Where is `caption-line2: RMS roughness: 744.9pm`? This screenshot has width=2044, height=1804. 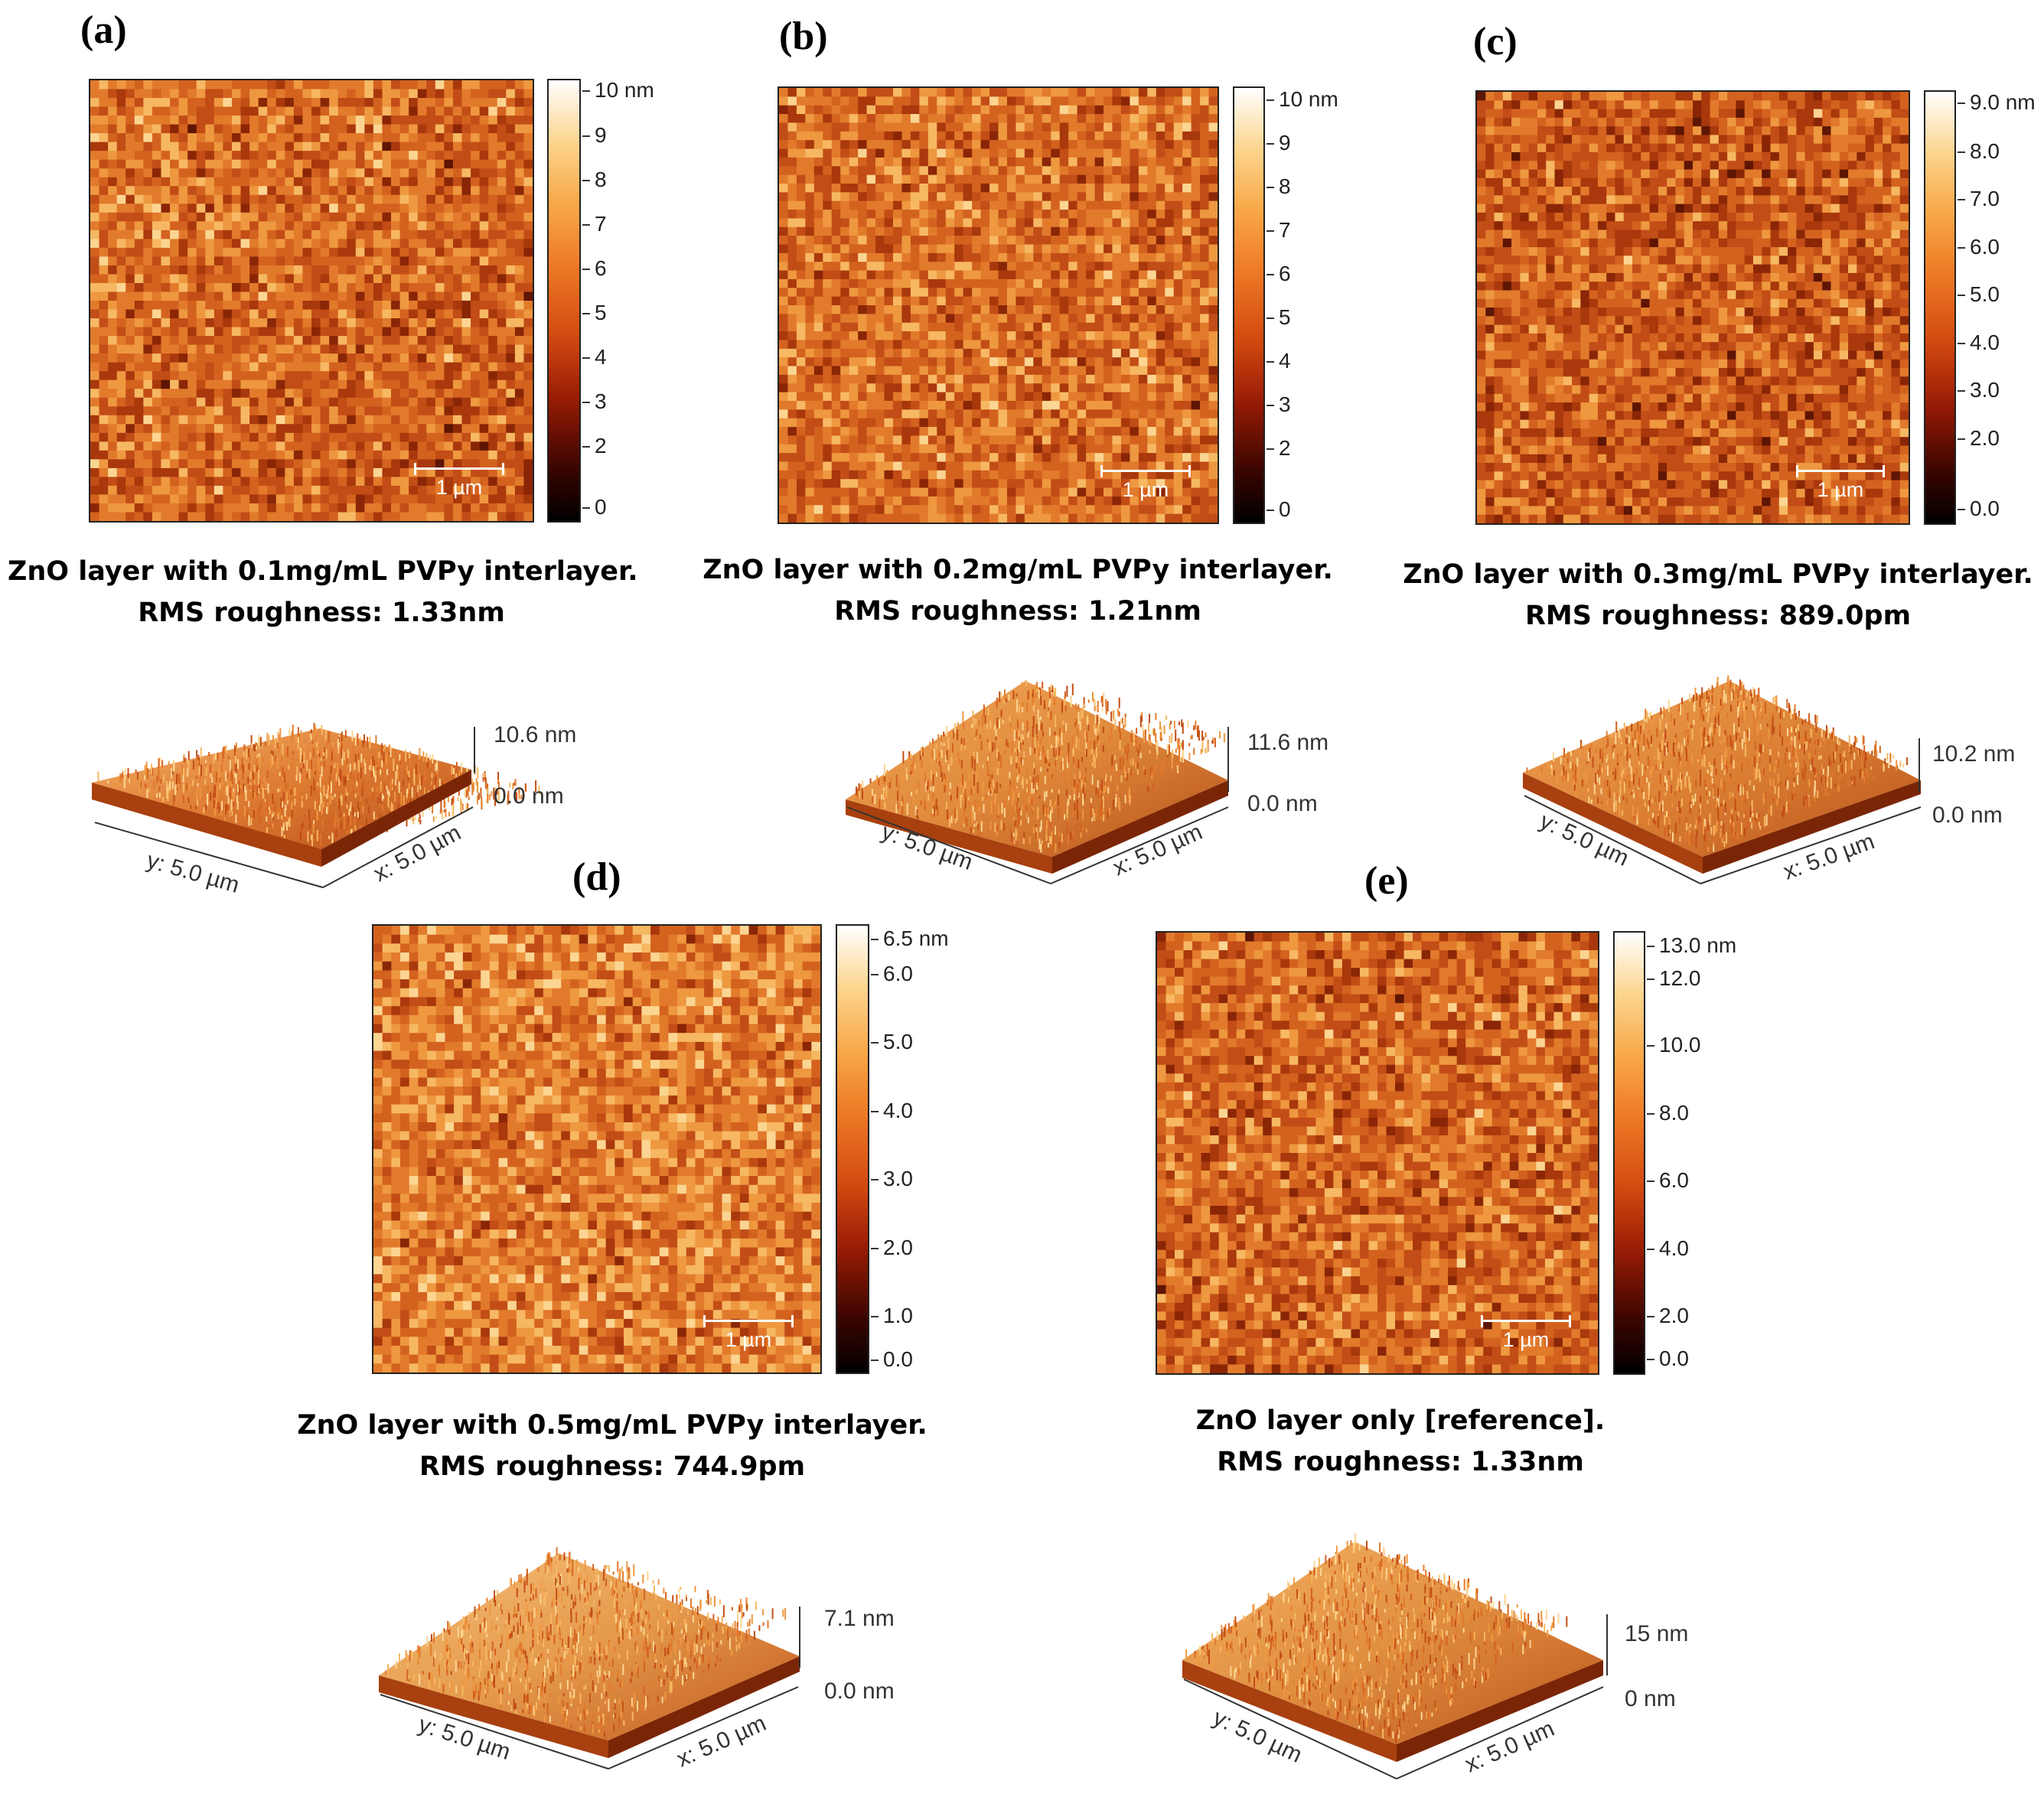 caption-line2: RMS roughness: 744.9pm is located at coordinates (612, 1466).